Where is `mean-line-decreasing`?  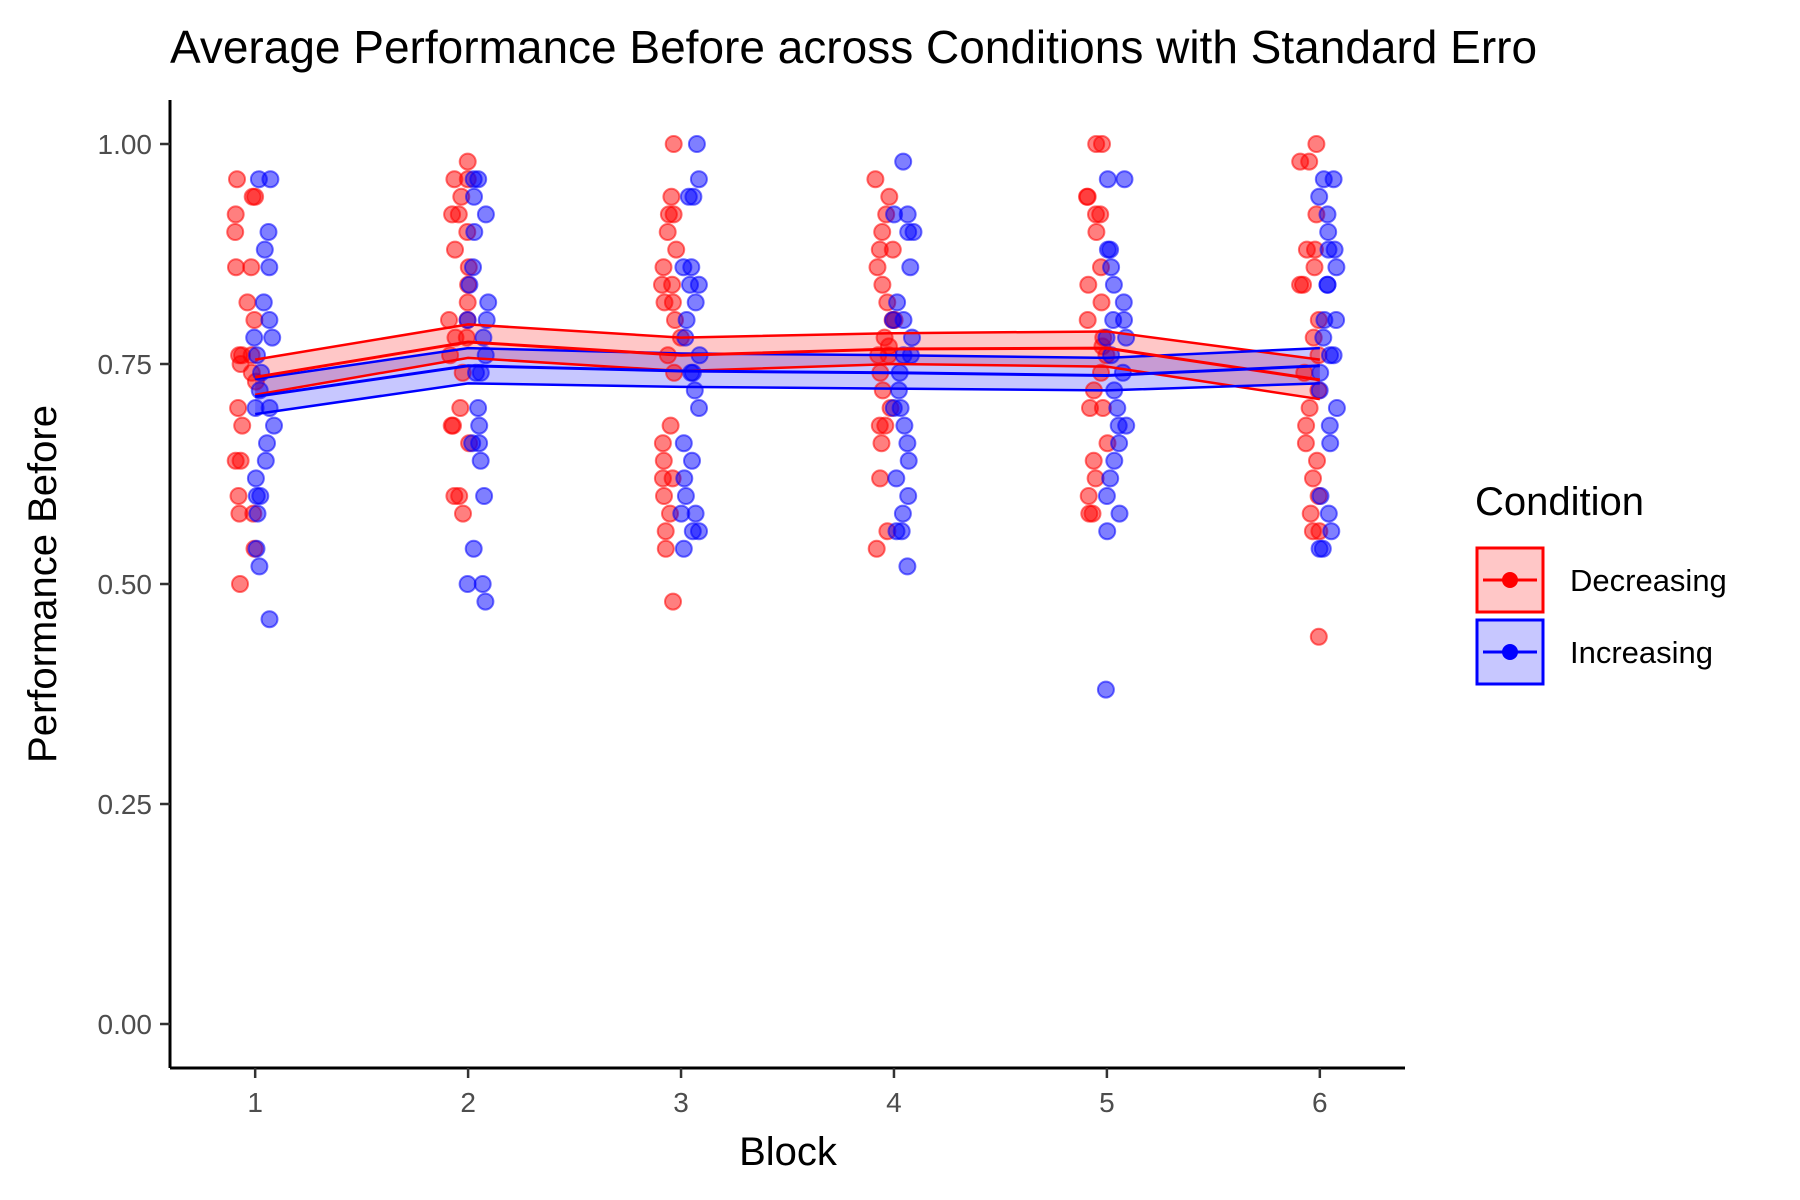
mean-line-decreasing is located at coordinates (787, 361).